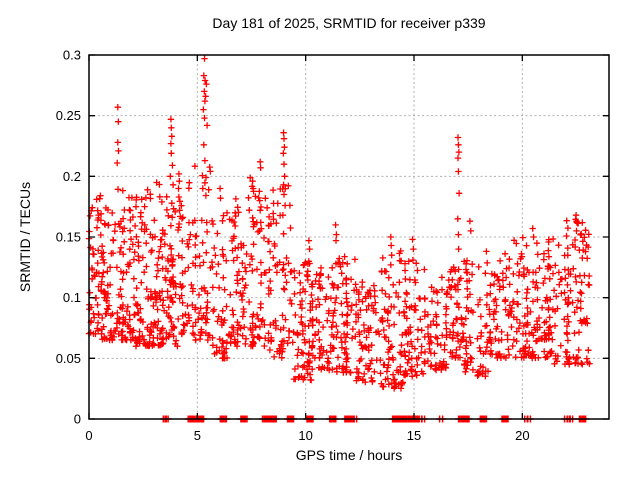 The height and width of the screenshot is (480, 640). Describe the element at coordinates (197, 435) in the screenshot. I see `x-tick-label: 5` at that location.